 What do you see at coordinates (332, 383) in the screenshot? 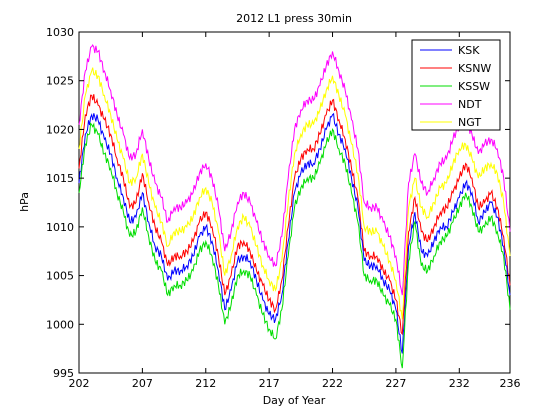
I see `x-tick-label: 222` at bounding box center [332, 383].